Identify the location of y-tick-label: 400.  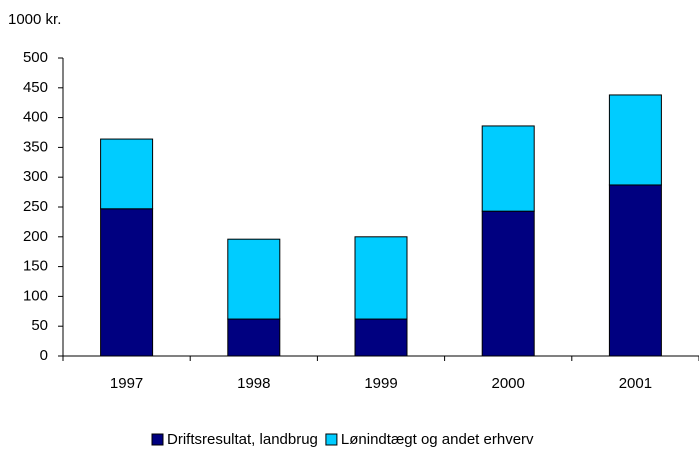
(35, 117).